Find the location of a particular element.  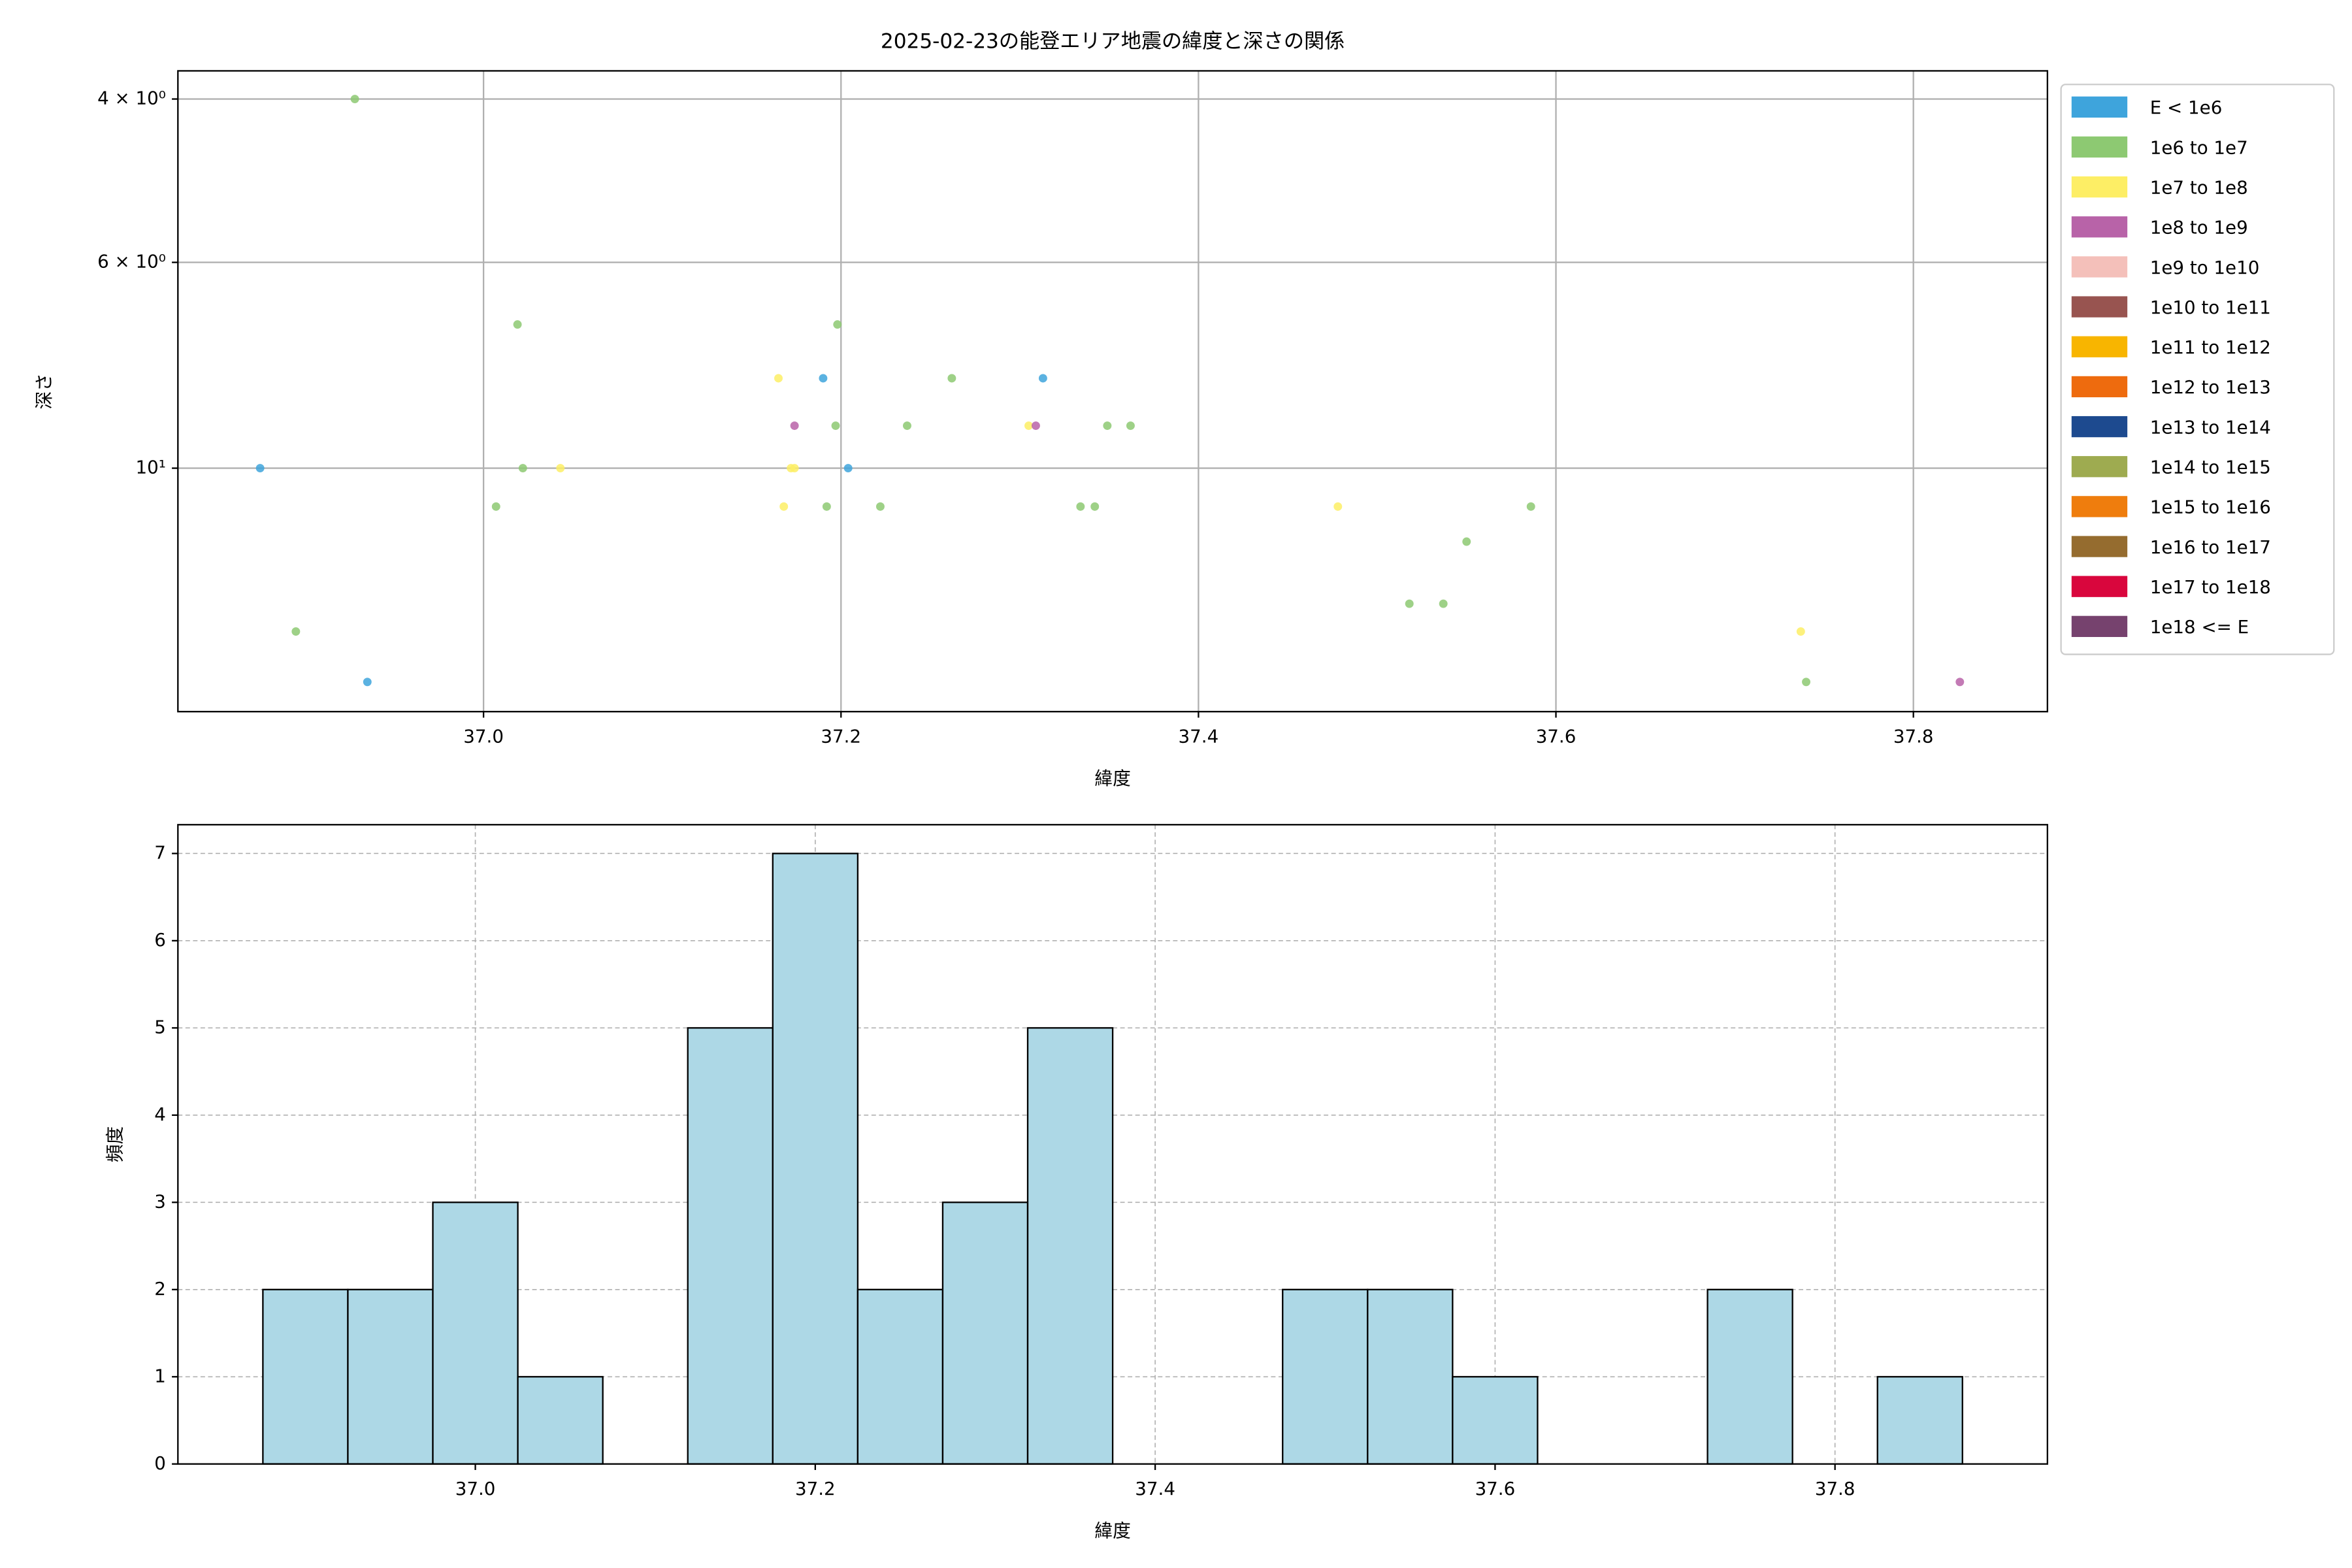

y-tick-label: 1 is located at coordinates (160, 1375).